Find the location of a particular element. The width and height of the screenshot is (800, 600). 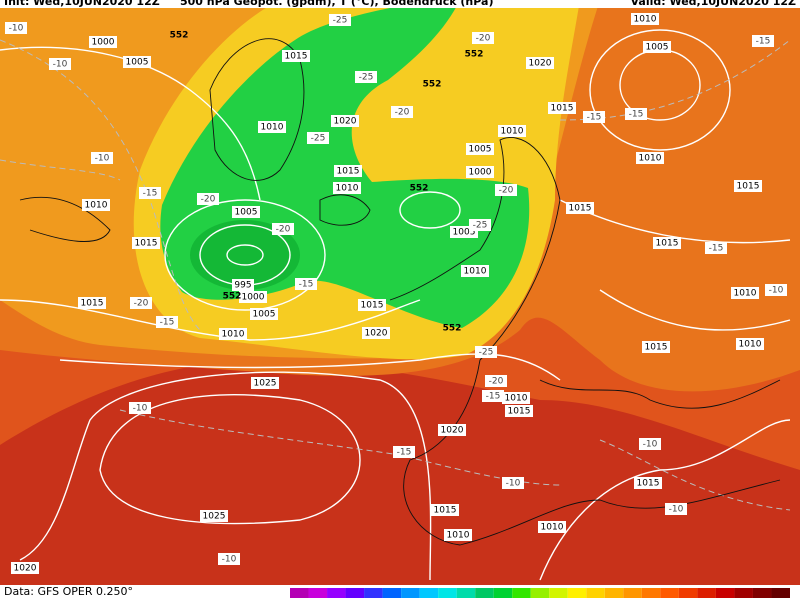

data-source: Data: GFS OPER 0.250° is located at coordinates (68, 591).